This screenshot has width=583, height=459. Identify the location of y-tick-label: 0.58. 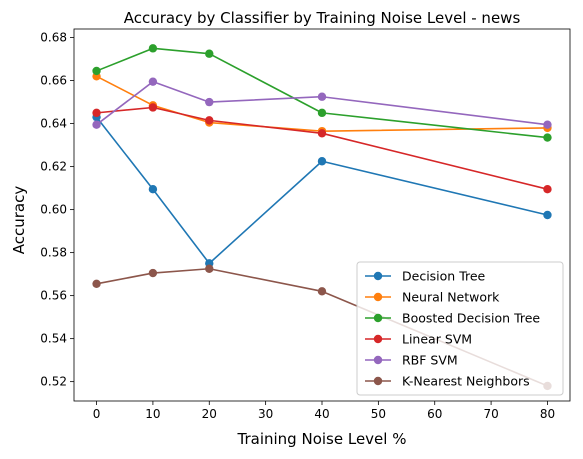
(53, 253).